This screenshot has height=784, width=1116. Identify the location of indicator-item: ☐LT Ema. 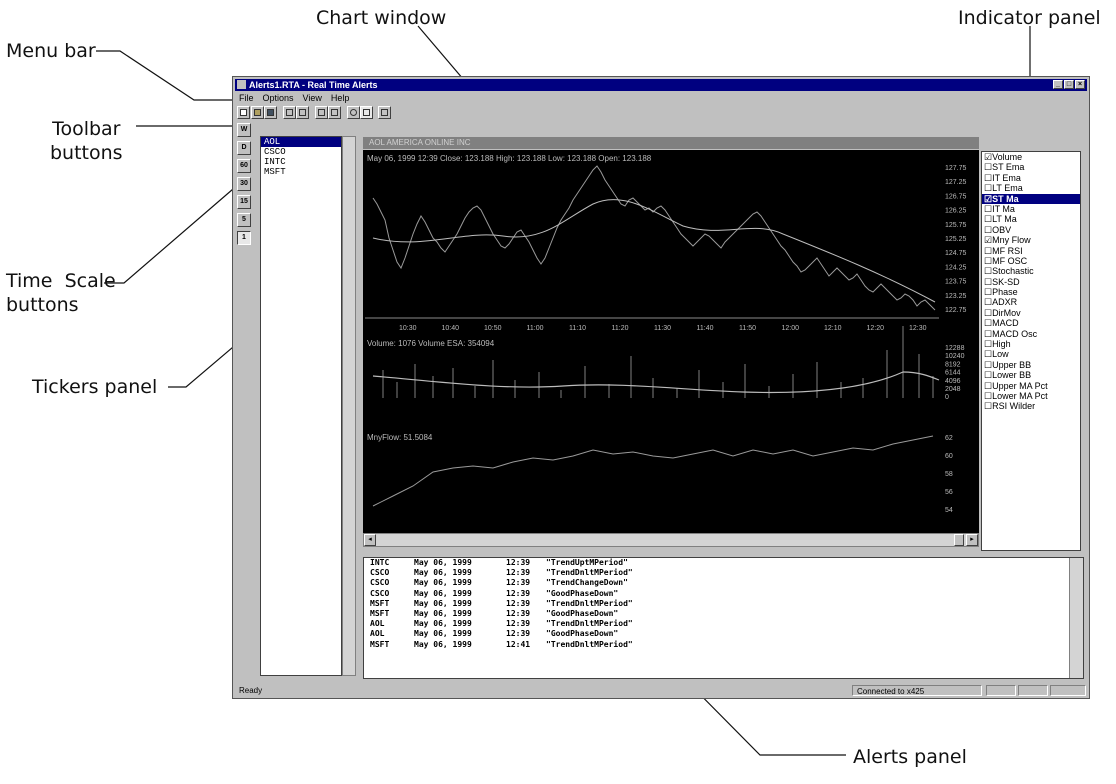
(1031, 188).